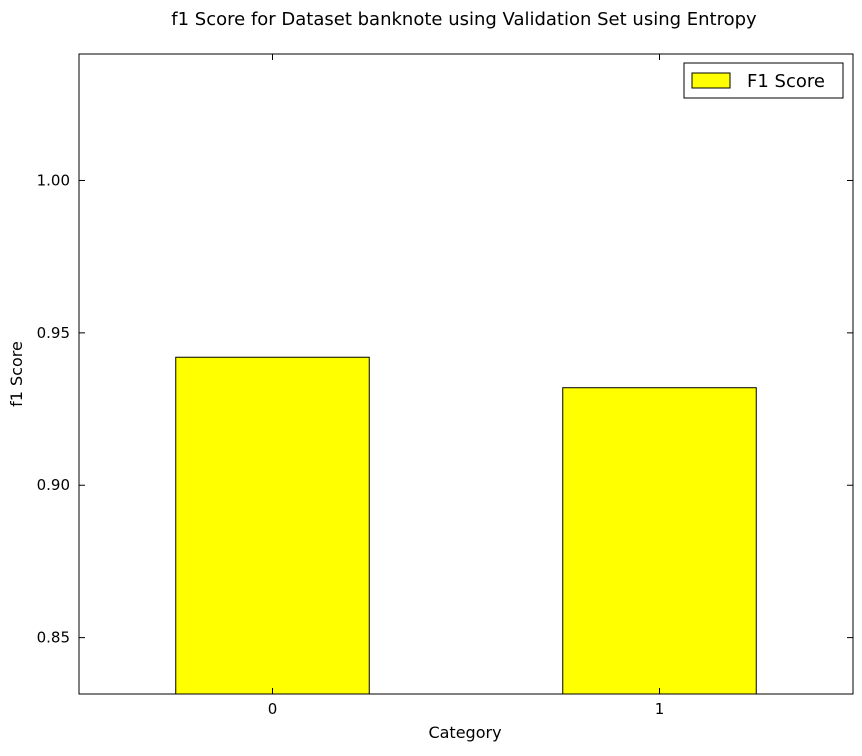  I want to click on x-tick-label-1: 1, so click(660, 709).